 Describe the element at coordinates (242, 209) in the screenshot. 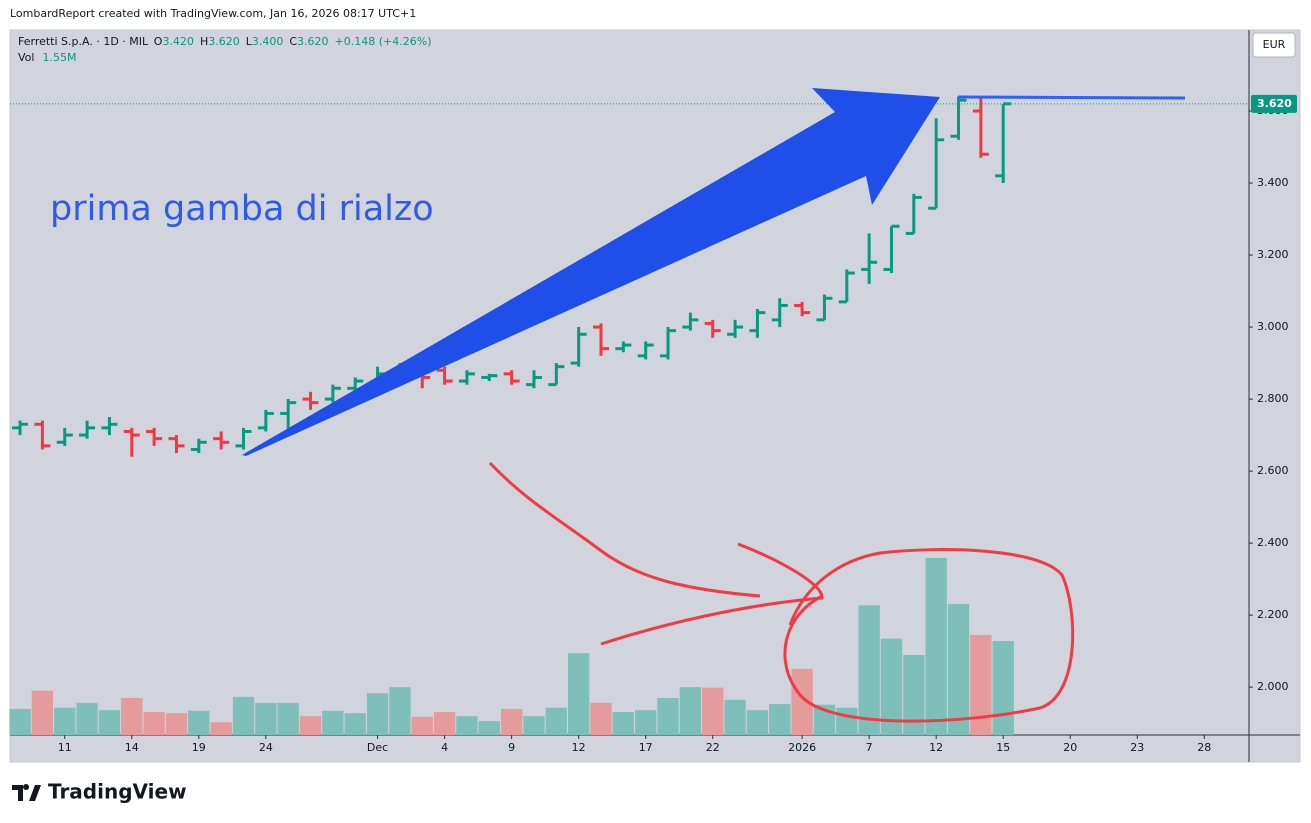

I see `annotation-text: prima gamba di rialzo` at that location.